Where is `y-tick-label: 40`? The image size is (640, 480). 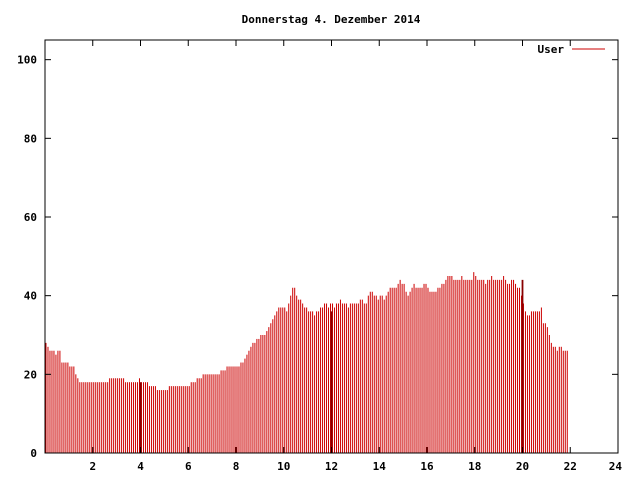
y-tick-label: 40 is located at coordinates (30, 296).